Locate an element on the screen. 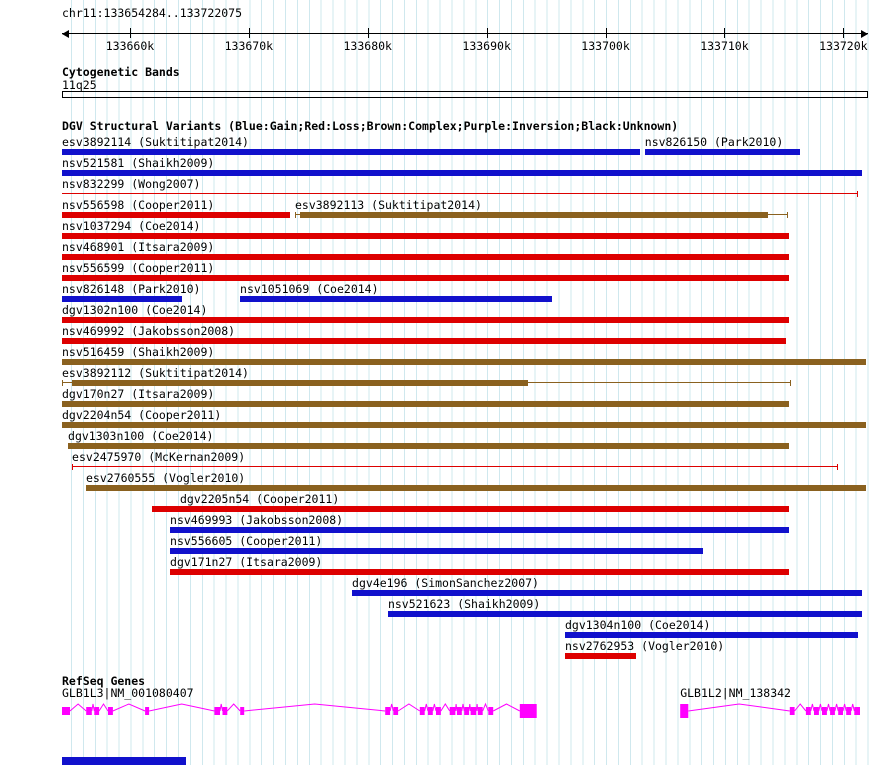 This screenshot has height=765, width=890. axis-tick-label: 133720k is located at coordinates (843, 46).